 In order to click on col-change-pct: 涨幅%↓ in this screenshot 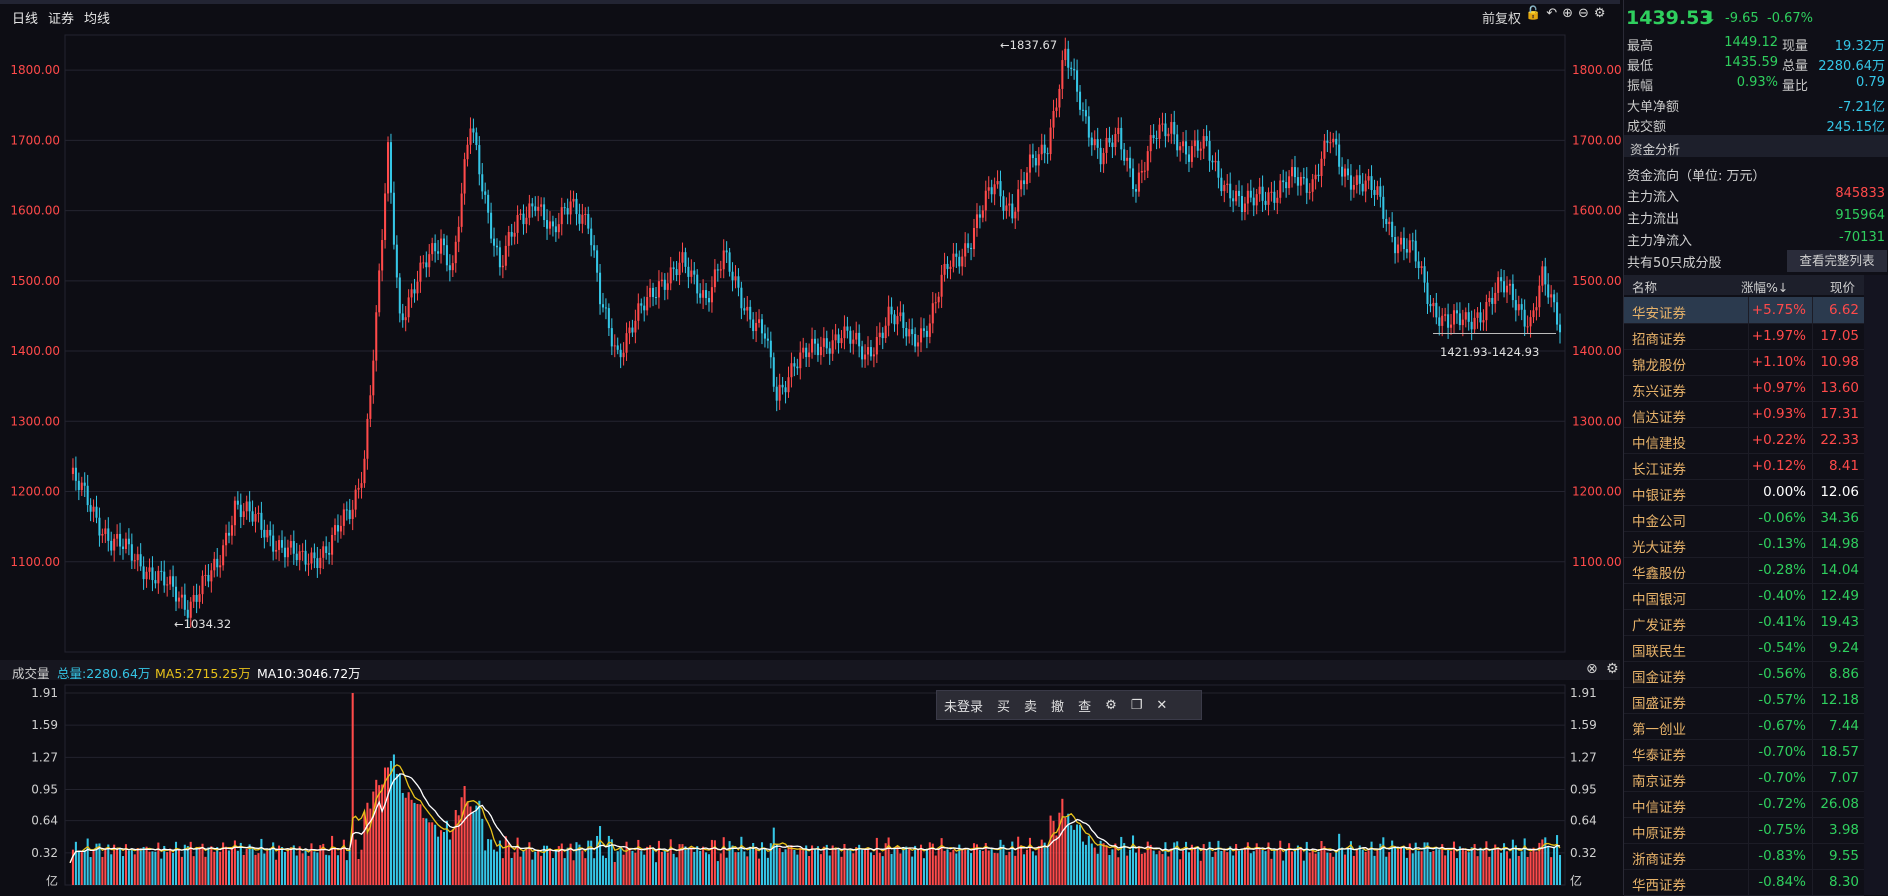, I will do `click(1765, 287)`.